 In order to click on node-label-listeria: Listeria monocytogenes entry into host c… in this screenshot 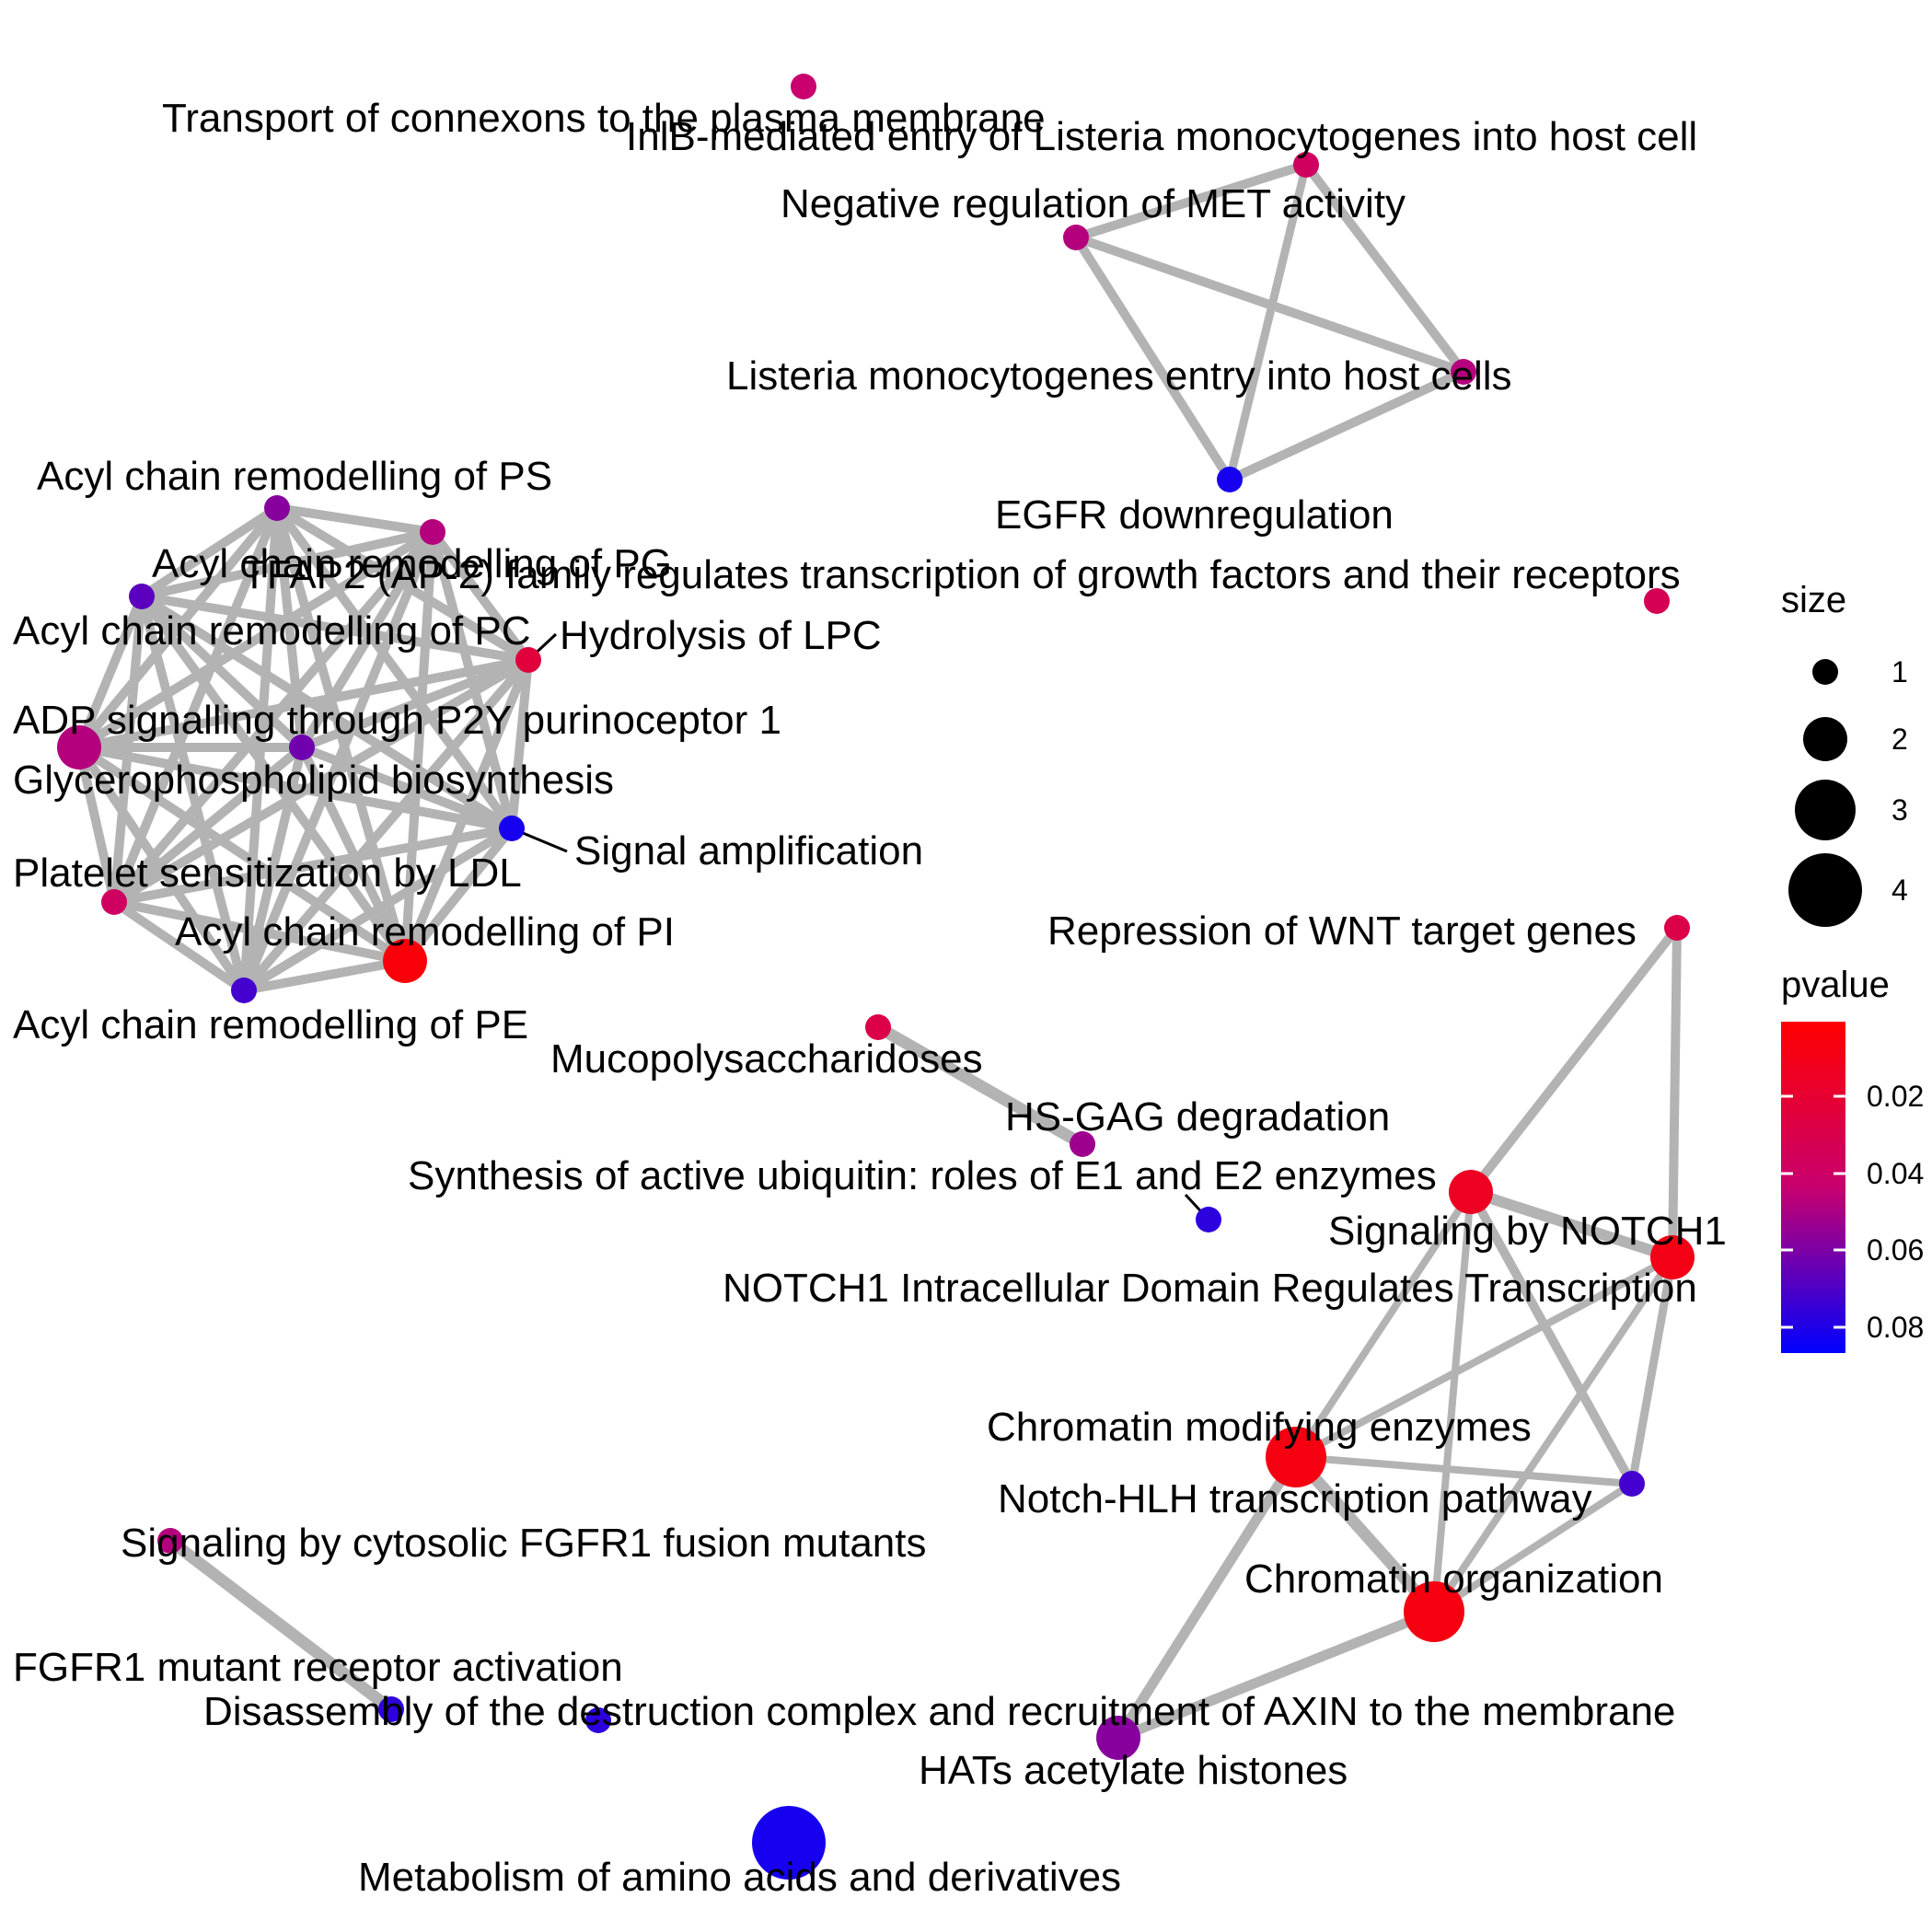, I will do `click(1119, 376)`.